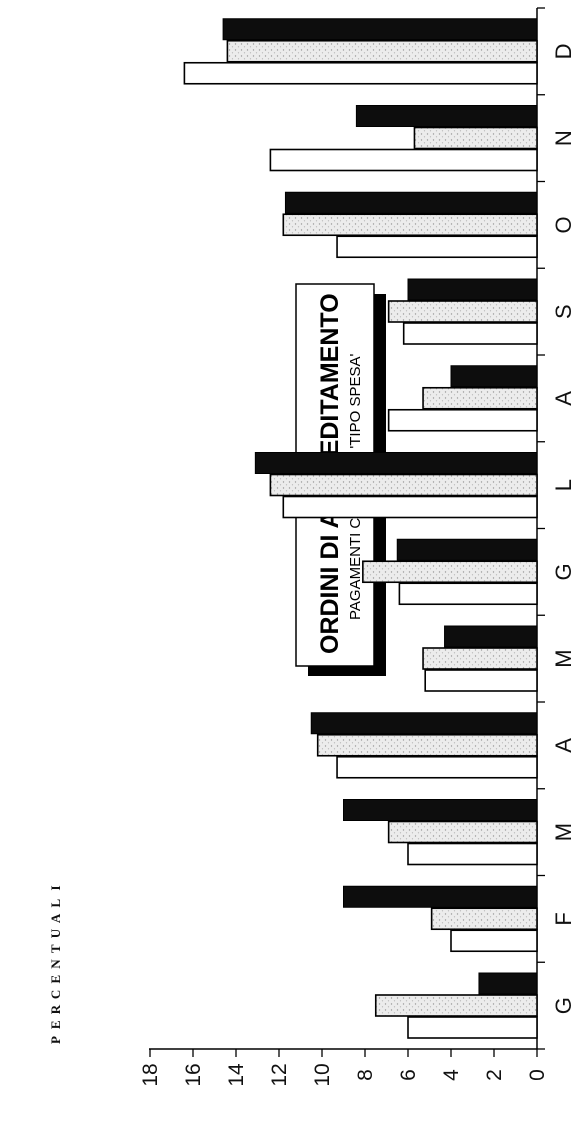  Describe the element at coordinates (236, 1075) in the screenshot. I see `value-tick-label: 14` at that location.